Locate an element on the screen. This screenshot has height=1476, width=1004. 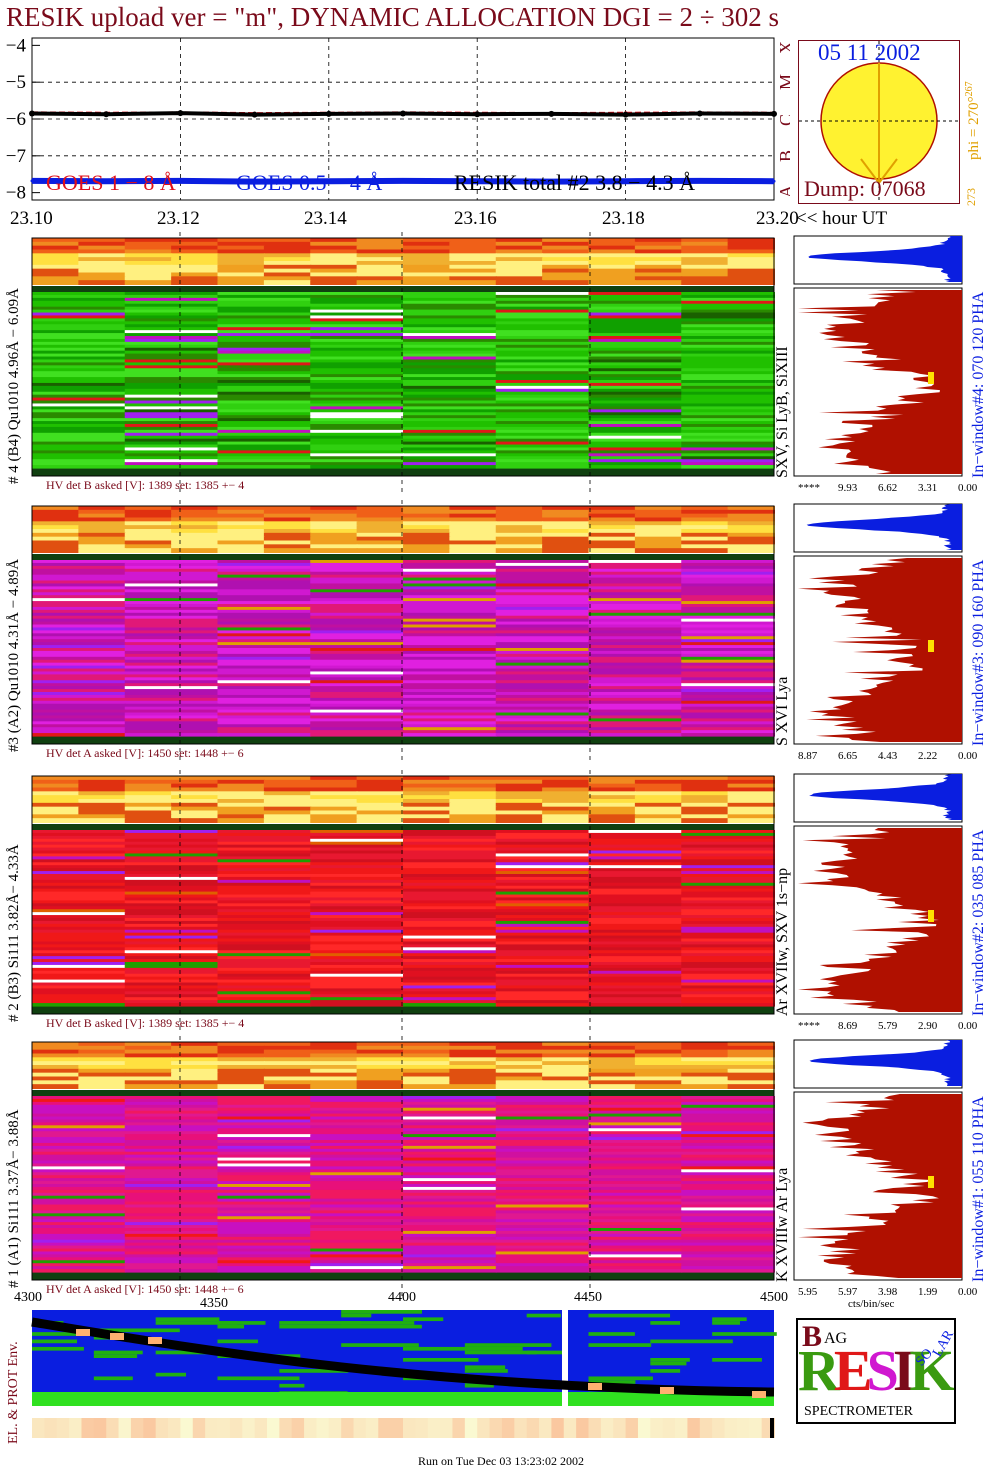
flare-class-label: C is located at coordinates (783, 120).